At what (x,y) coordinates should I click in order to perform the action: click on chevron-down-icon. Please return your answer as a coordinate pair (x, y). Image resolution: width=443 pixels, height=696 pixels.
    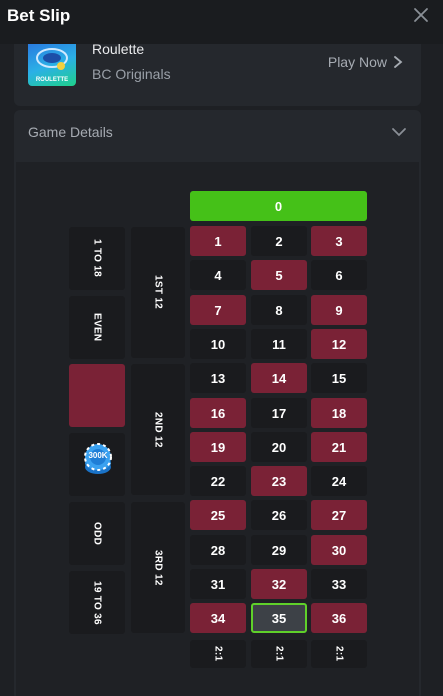
    Looking at the image, I should click on (399, 132).